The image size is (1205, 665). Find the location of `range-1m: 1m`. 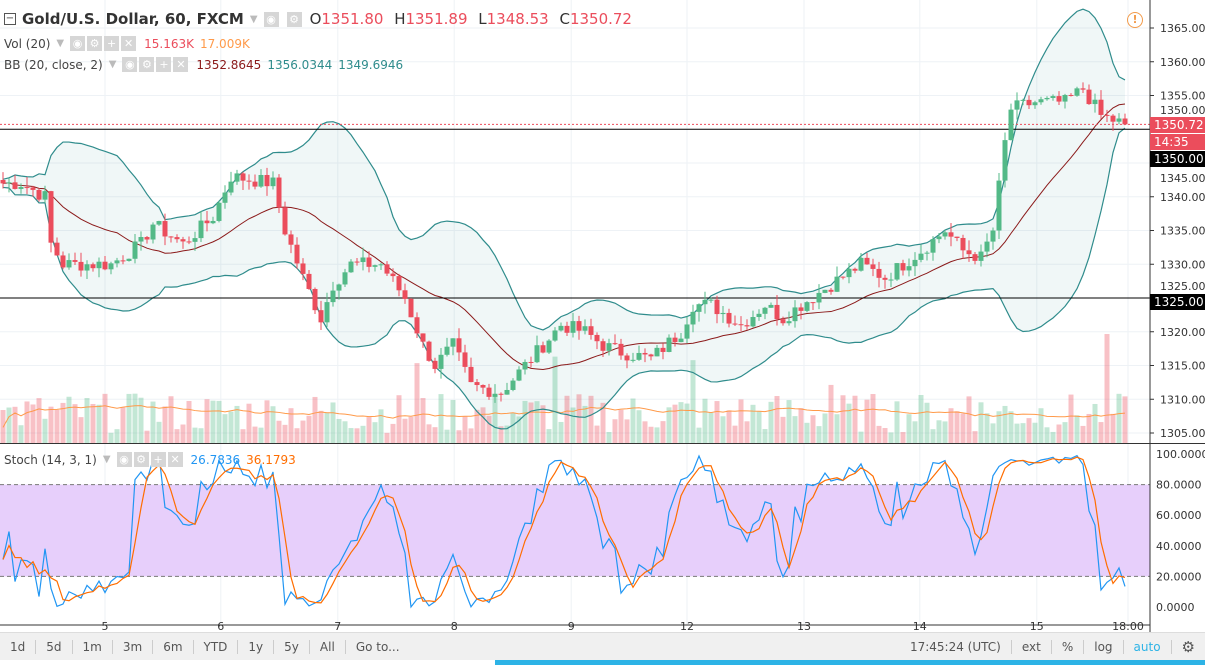

range-1m: 1m is located at coordinates (93, 646).